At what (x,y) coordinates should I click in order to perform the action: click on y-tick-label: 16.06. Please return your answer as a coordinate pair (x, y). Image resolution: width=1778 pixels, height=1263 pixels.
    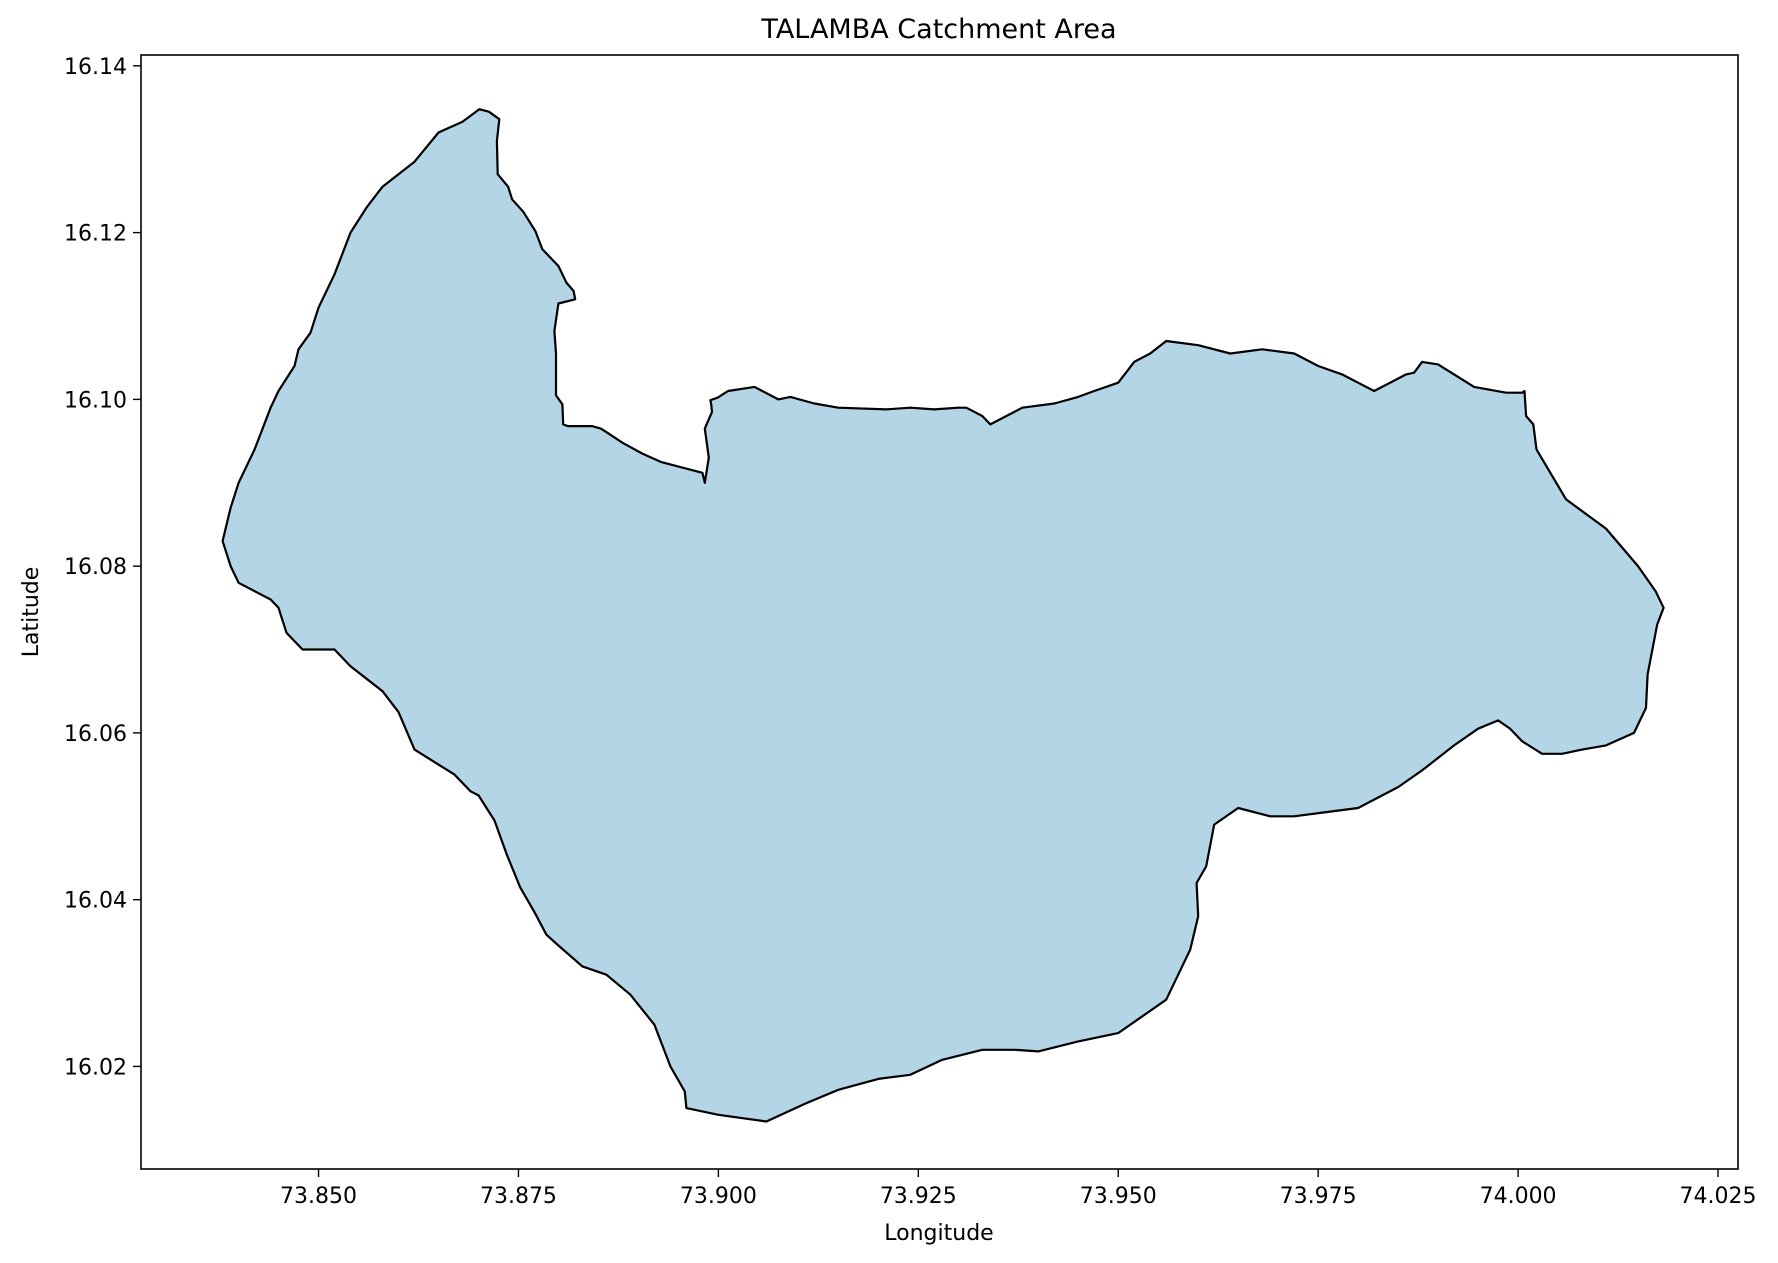
    Looking at the image, I should click on (95, 734).